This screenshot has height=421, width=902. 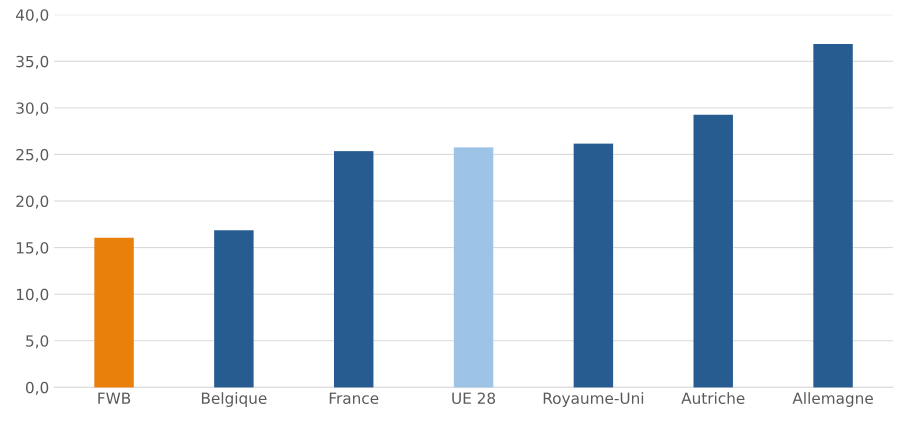 What do you see at coordinates (594, 399) in the screenshot?
I see `x-tick-label: Royaume-Uni` at bounding box center [594, 399].